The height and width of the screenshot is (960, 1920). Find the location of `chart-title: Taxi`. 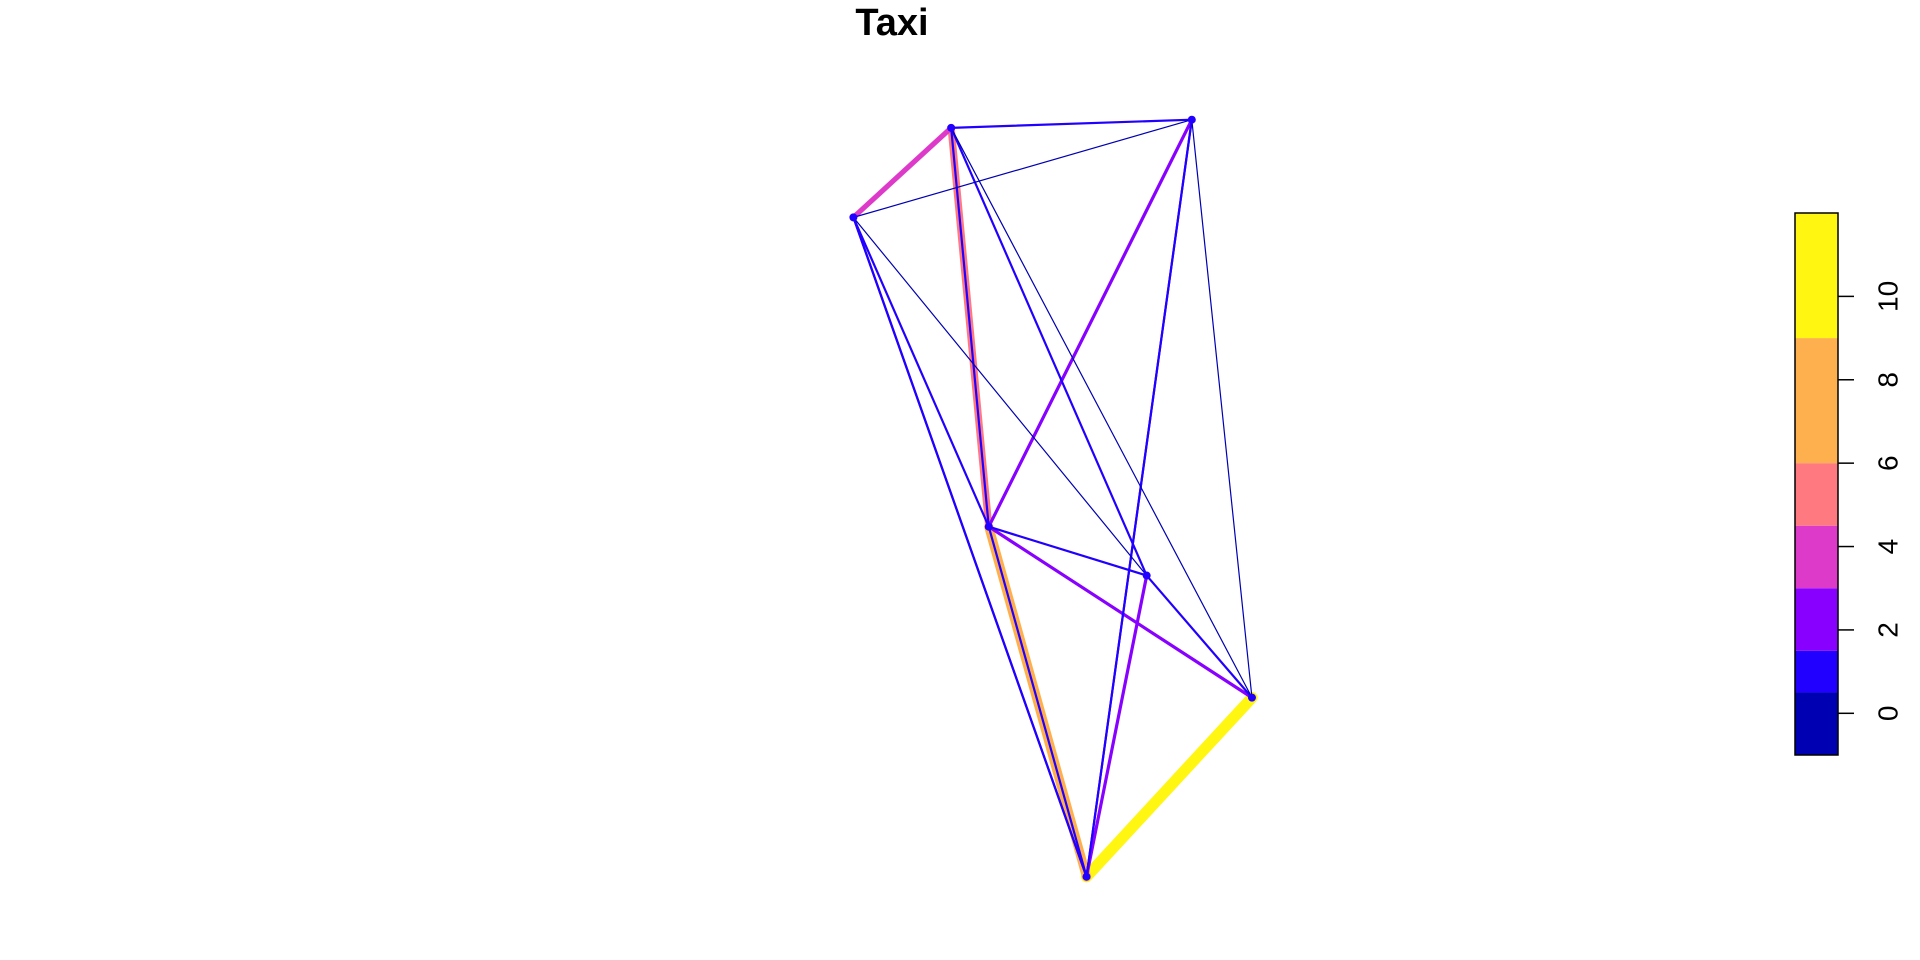

chart-title: Taxi is located at coordinates (892, 23).